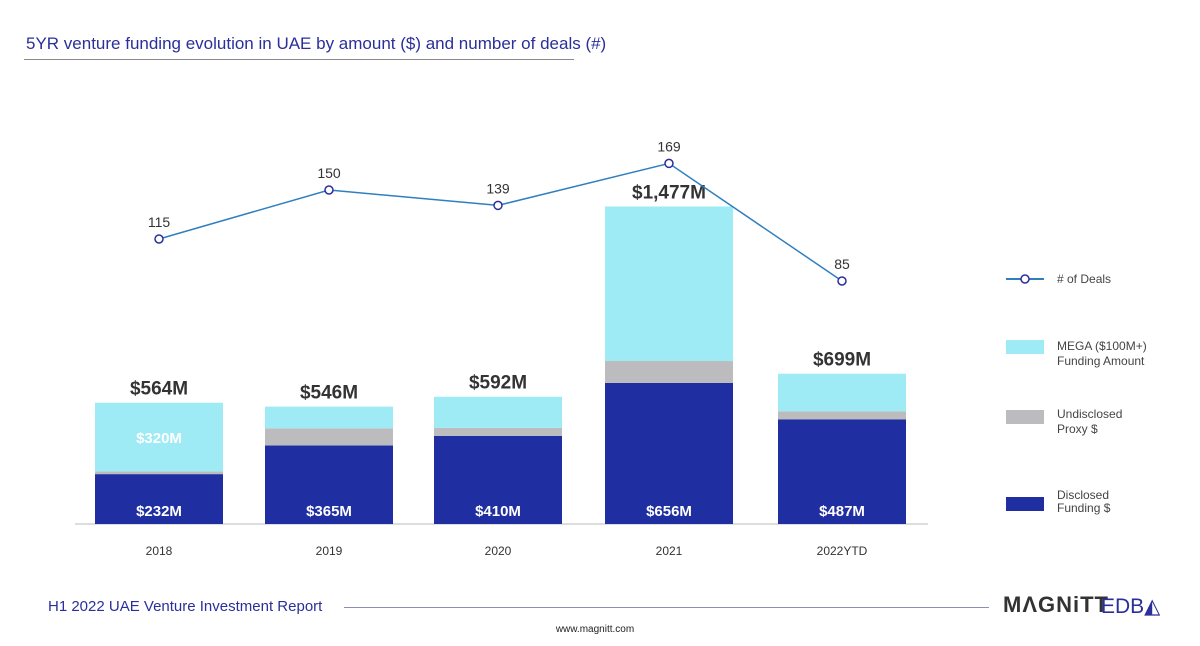 The height and width of the screenshot is (646, 1200). I want to click on bar-label: $487M, so click(842, 511).